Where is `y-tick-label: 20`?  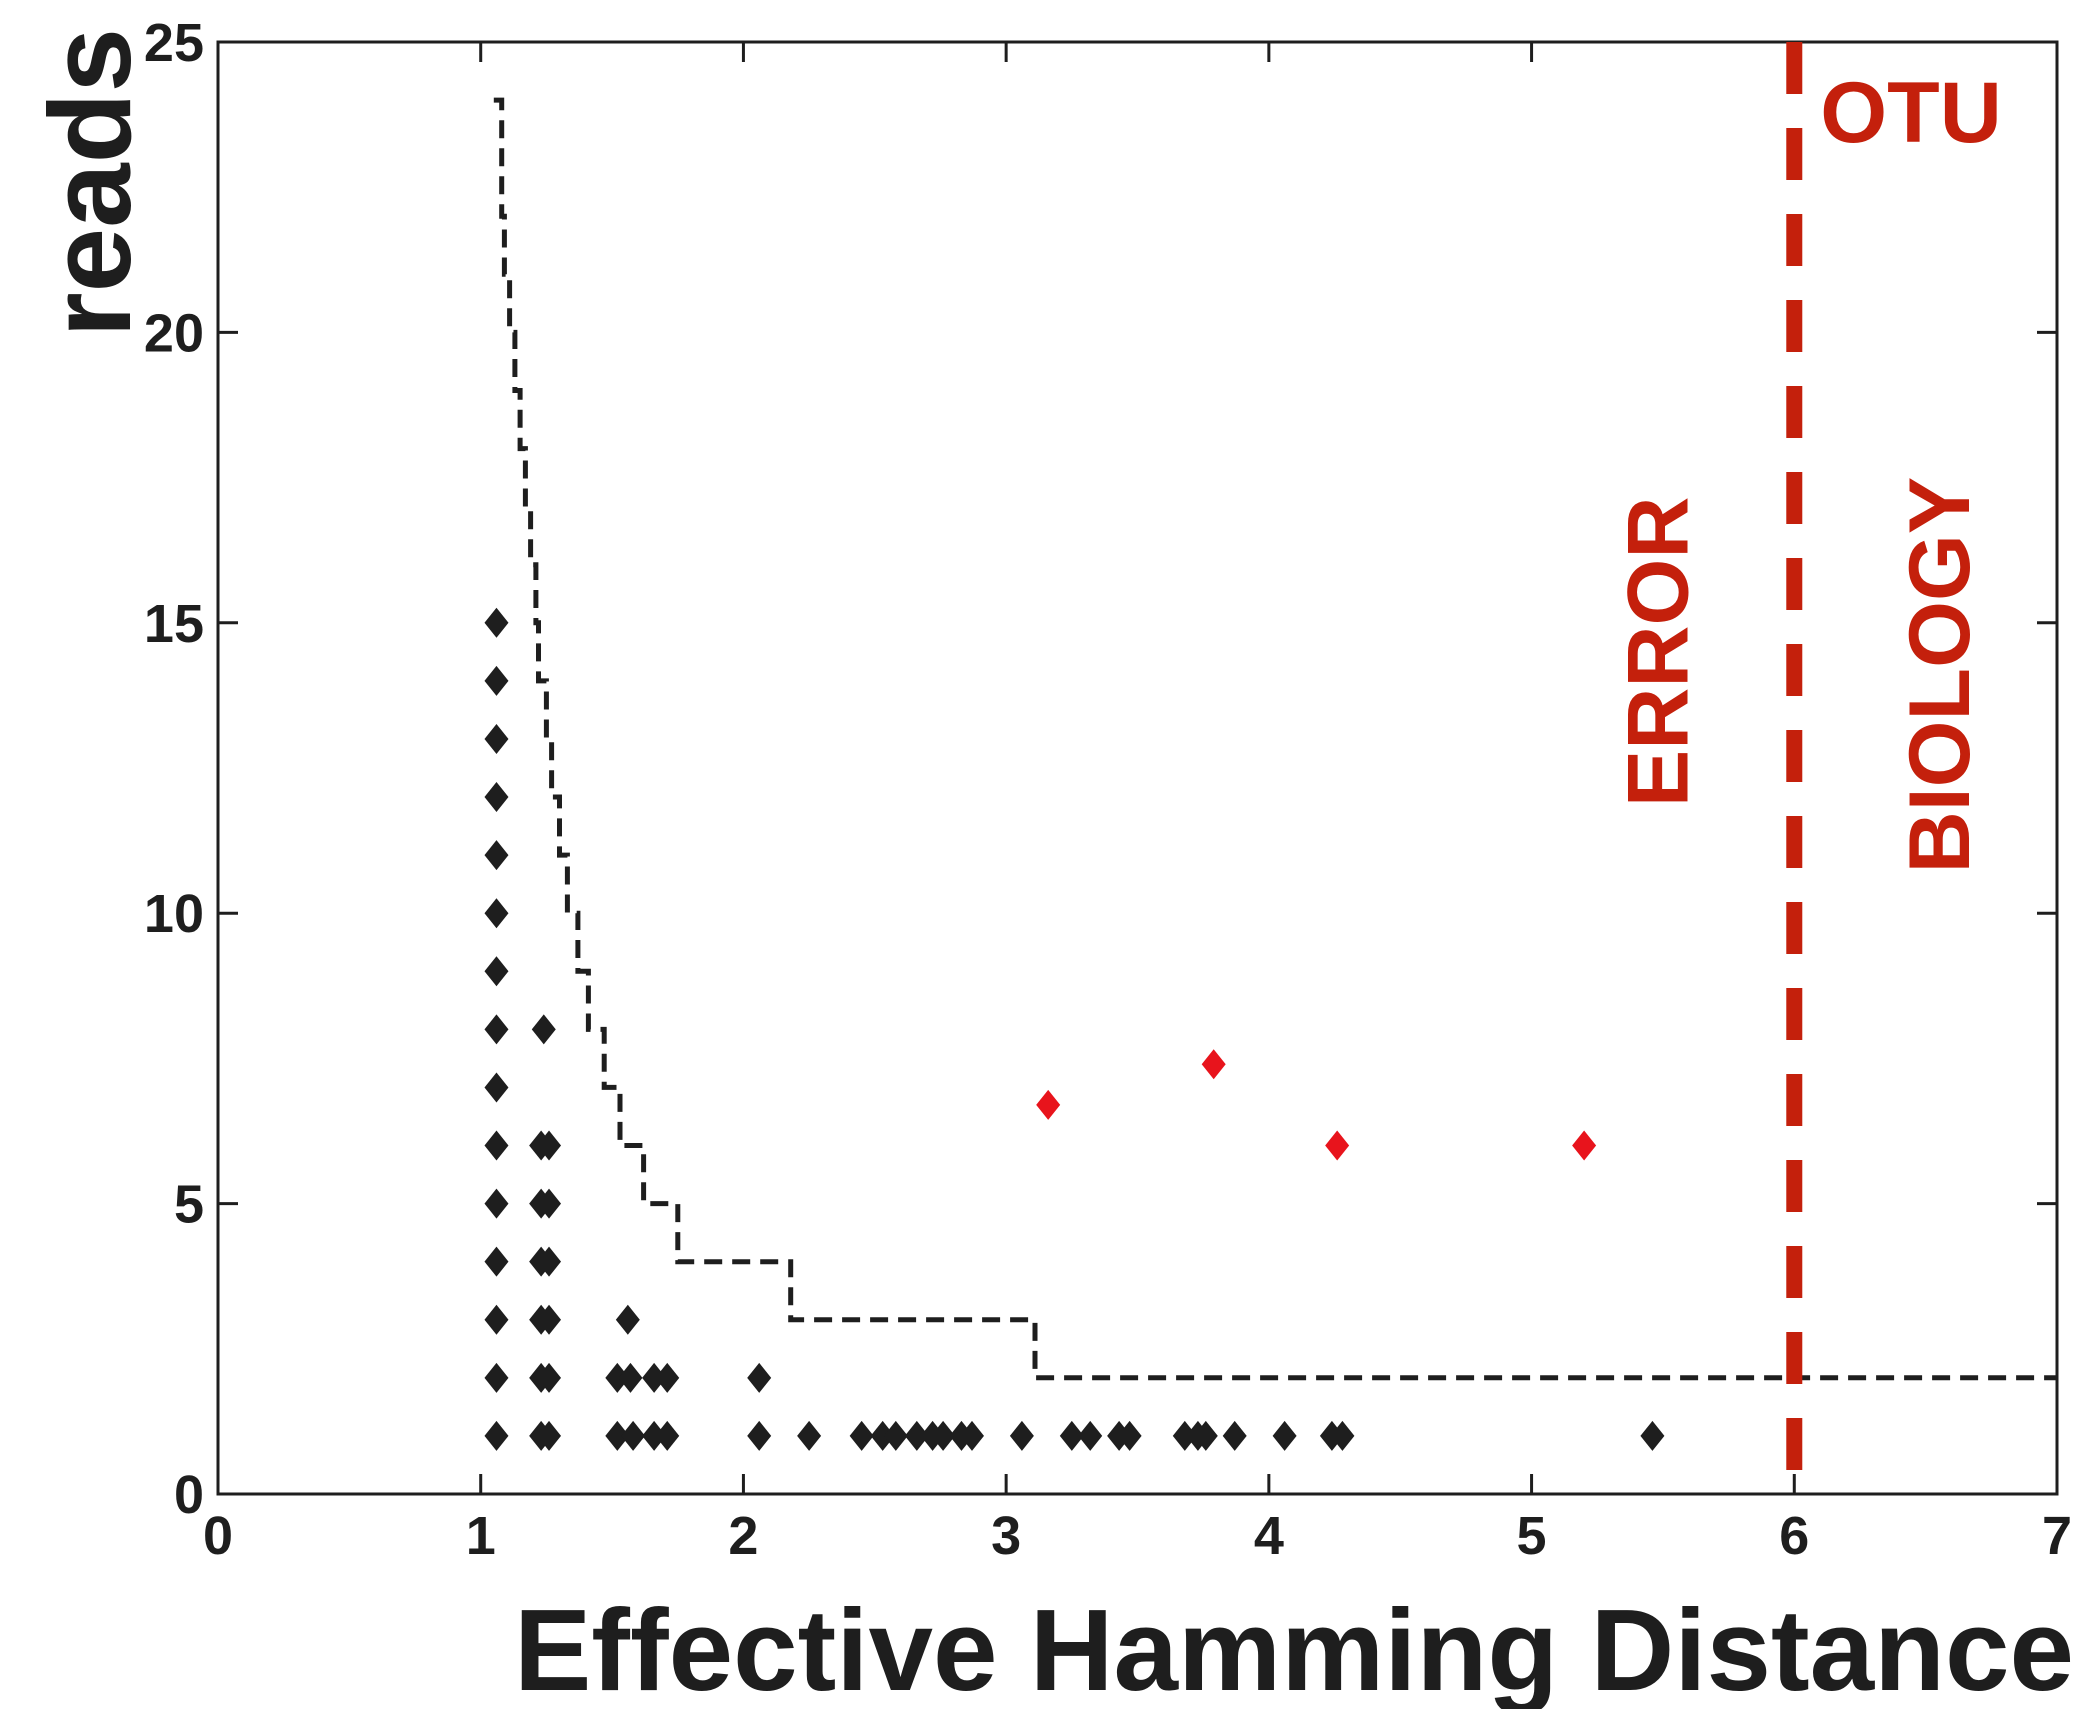
y-tick-label: 20 is located at coordinates (174, 333).